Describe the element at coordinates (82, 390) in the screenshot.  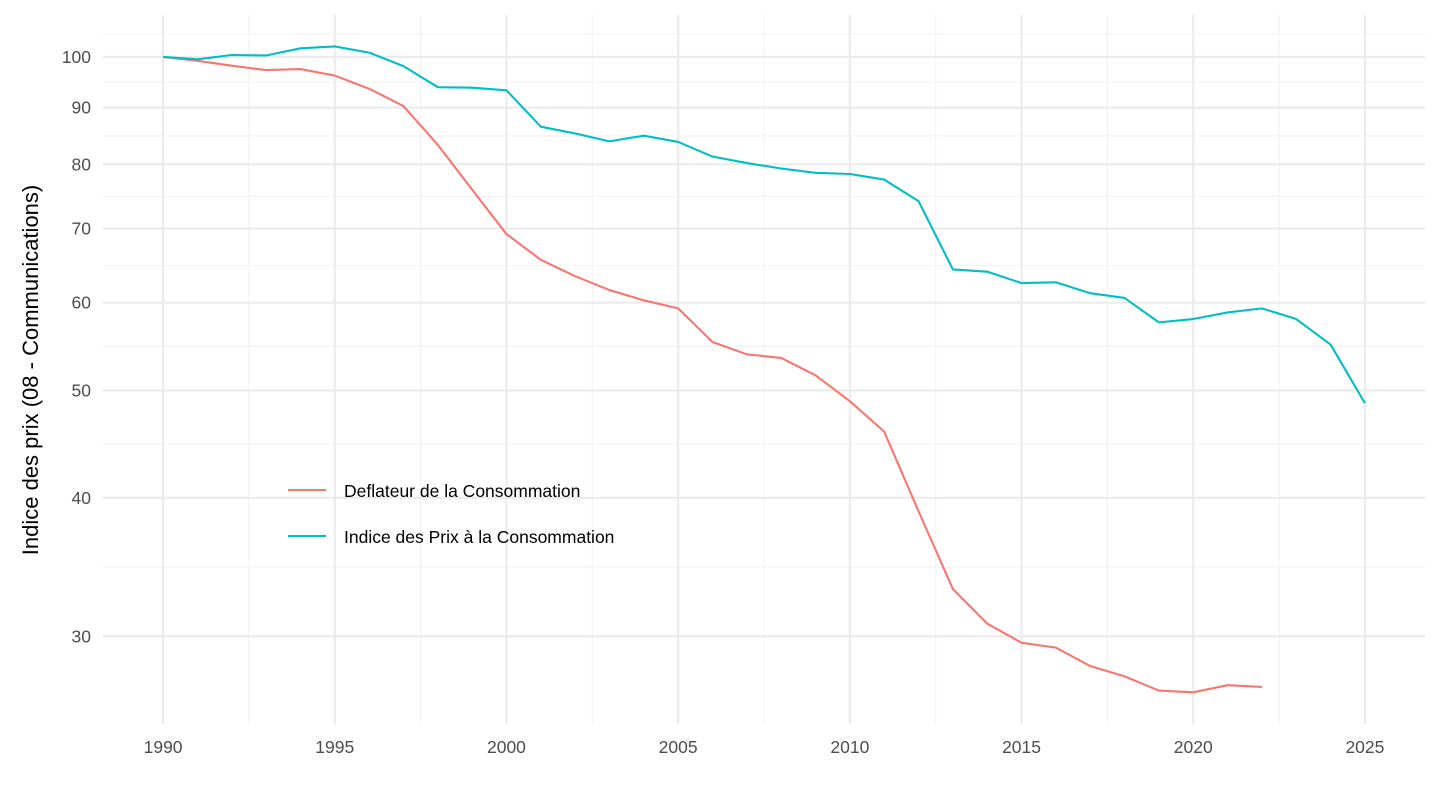
I see `y-tick-label: 50` at that location.